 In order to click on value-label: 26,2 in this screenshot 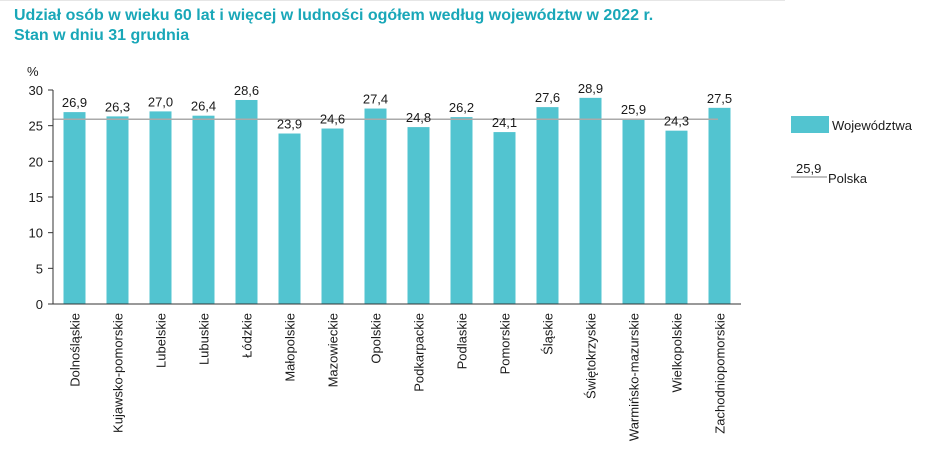, I will do `click(461, 107)`.